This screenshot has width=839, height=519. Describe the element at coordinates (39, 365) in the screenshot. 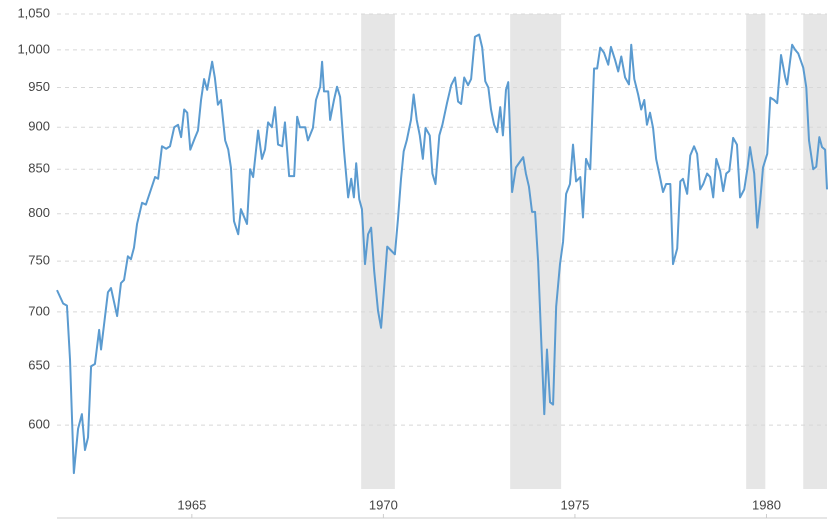

I see `y-tick-label: 650` at that location.